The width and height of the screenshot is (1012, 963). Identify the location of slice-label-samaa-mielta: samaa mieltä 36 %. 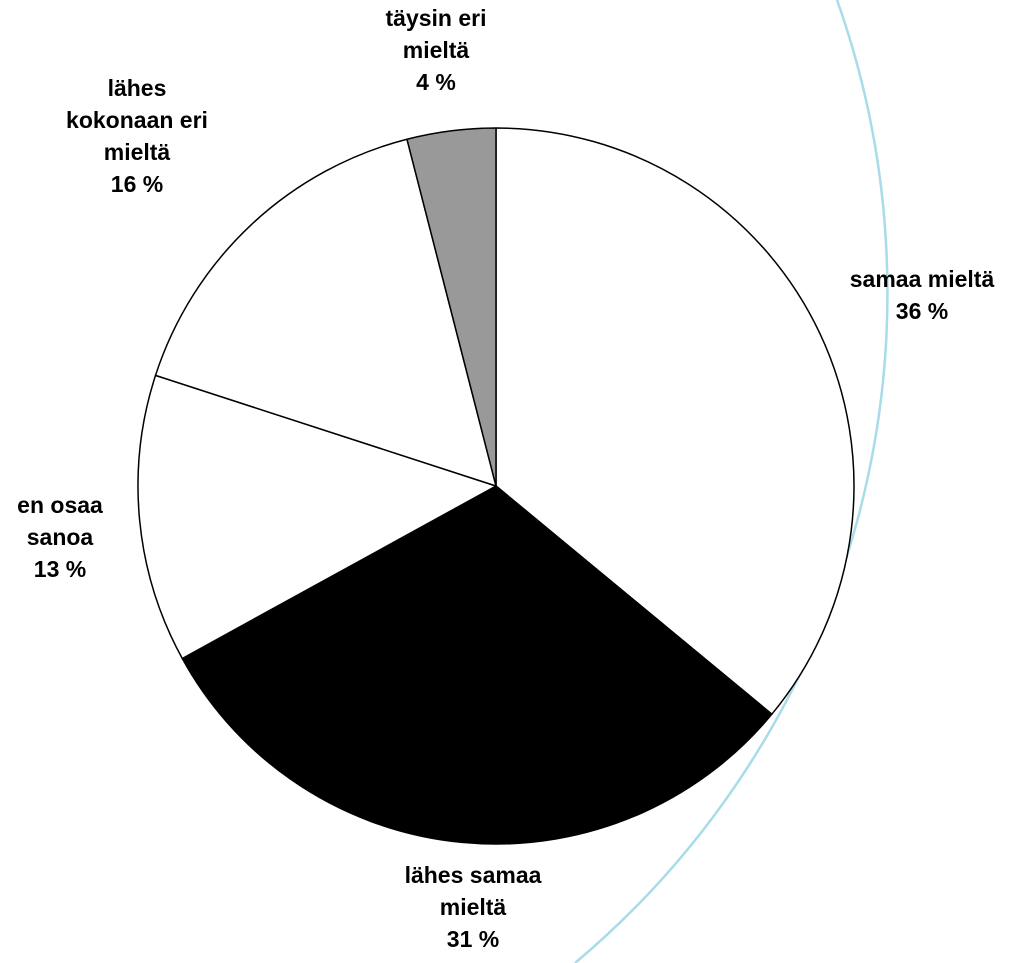
(914, 295).